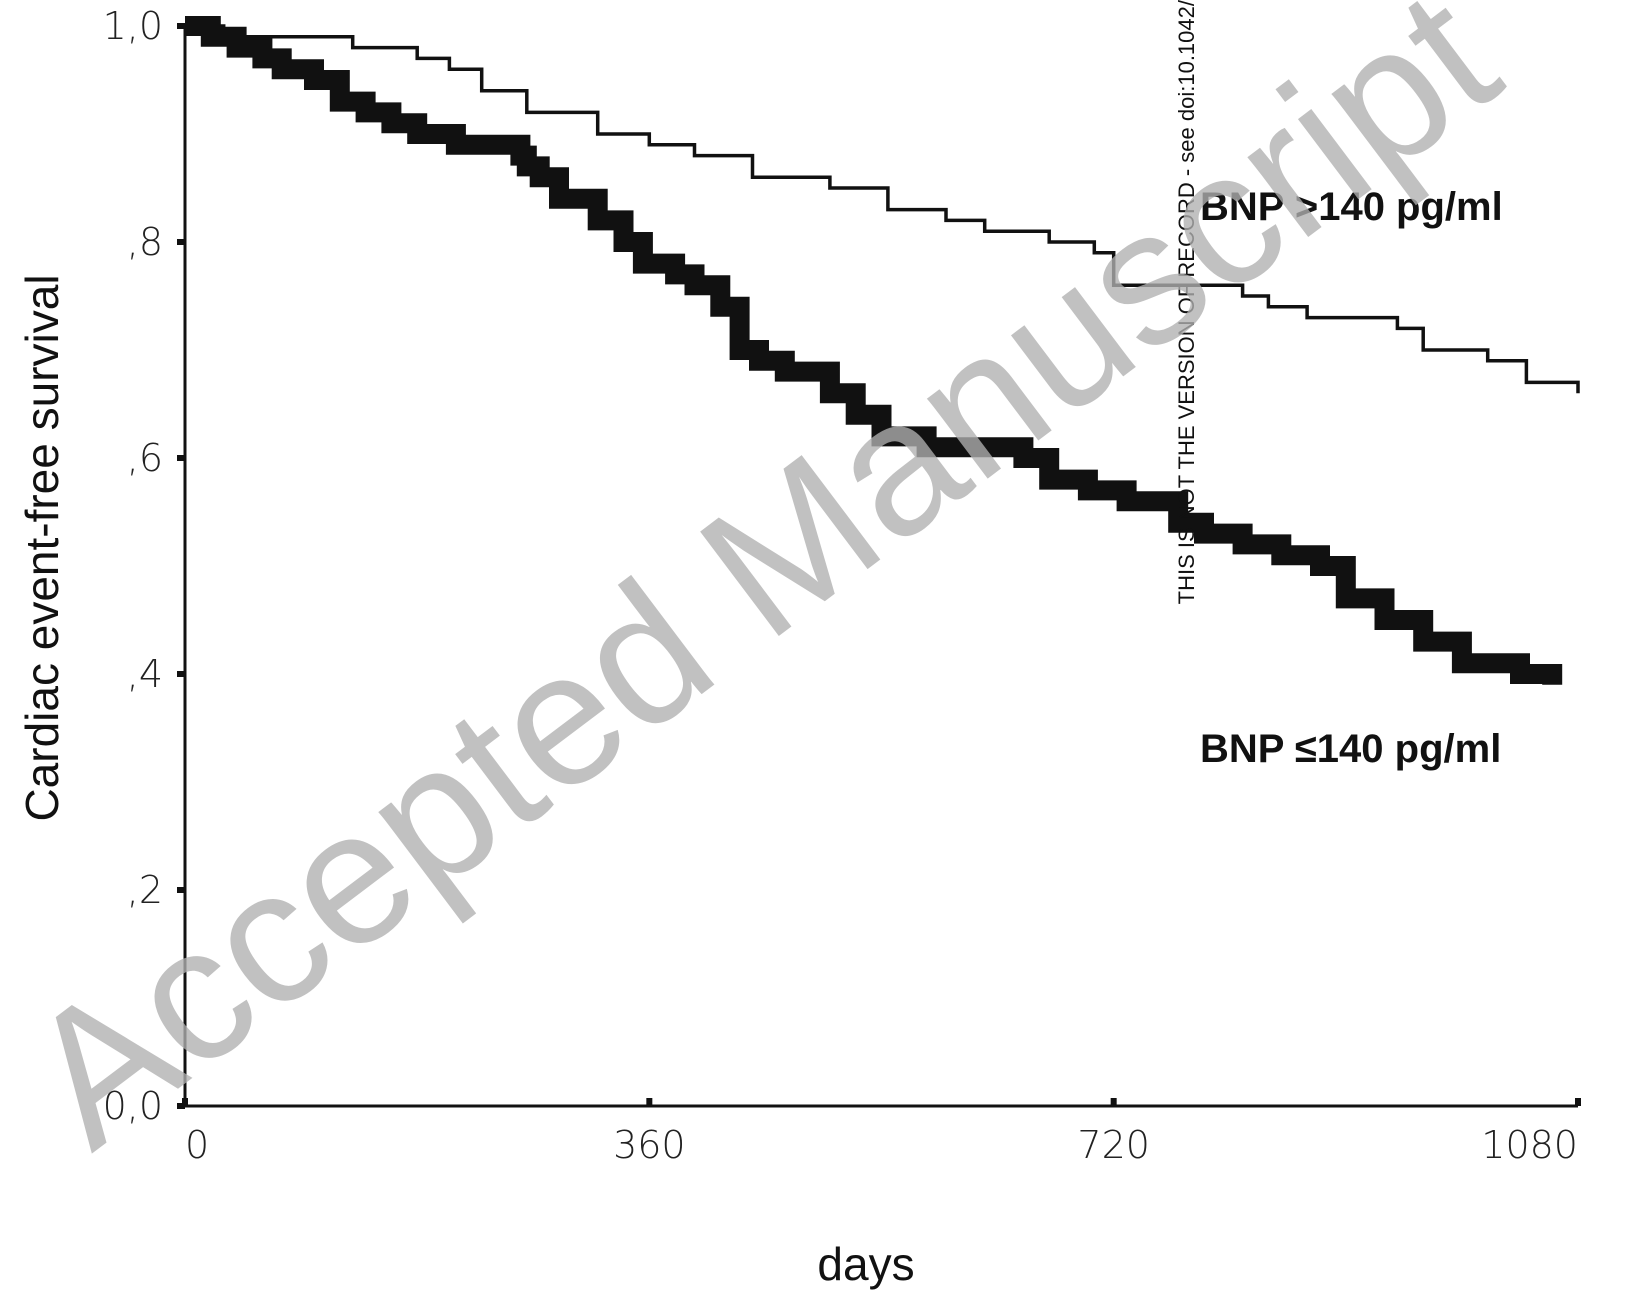  I want to click on series-label-low-value: 140 pg/ml, so click(1409, 749).